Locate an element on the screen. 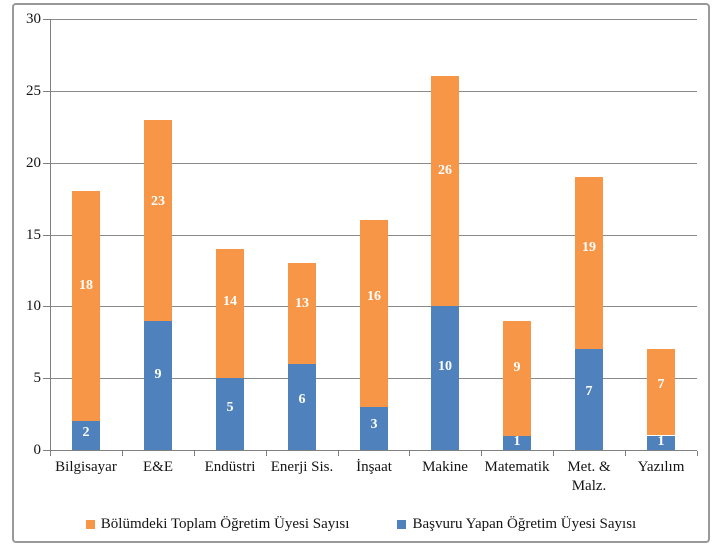 This screenshot has height=554, width=726. x-category-label: İnşaat is located at coordinates (374, 467).